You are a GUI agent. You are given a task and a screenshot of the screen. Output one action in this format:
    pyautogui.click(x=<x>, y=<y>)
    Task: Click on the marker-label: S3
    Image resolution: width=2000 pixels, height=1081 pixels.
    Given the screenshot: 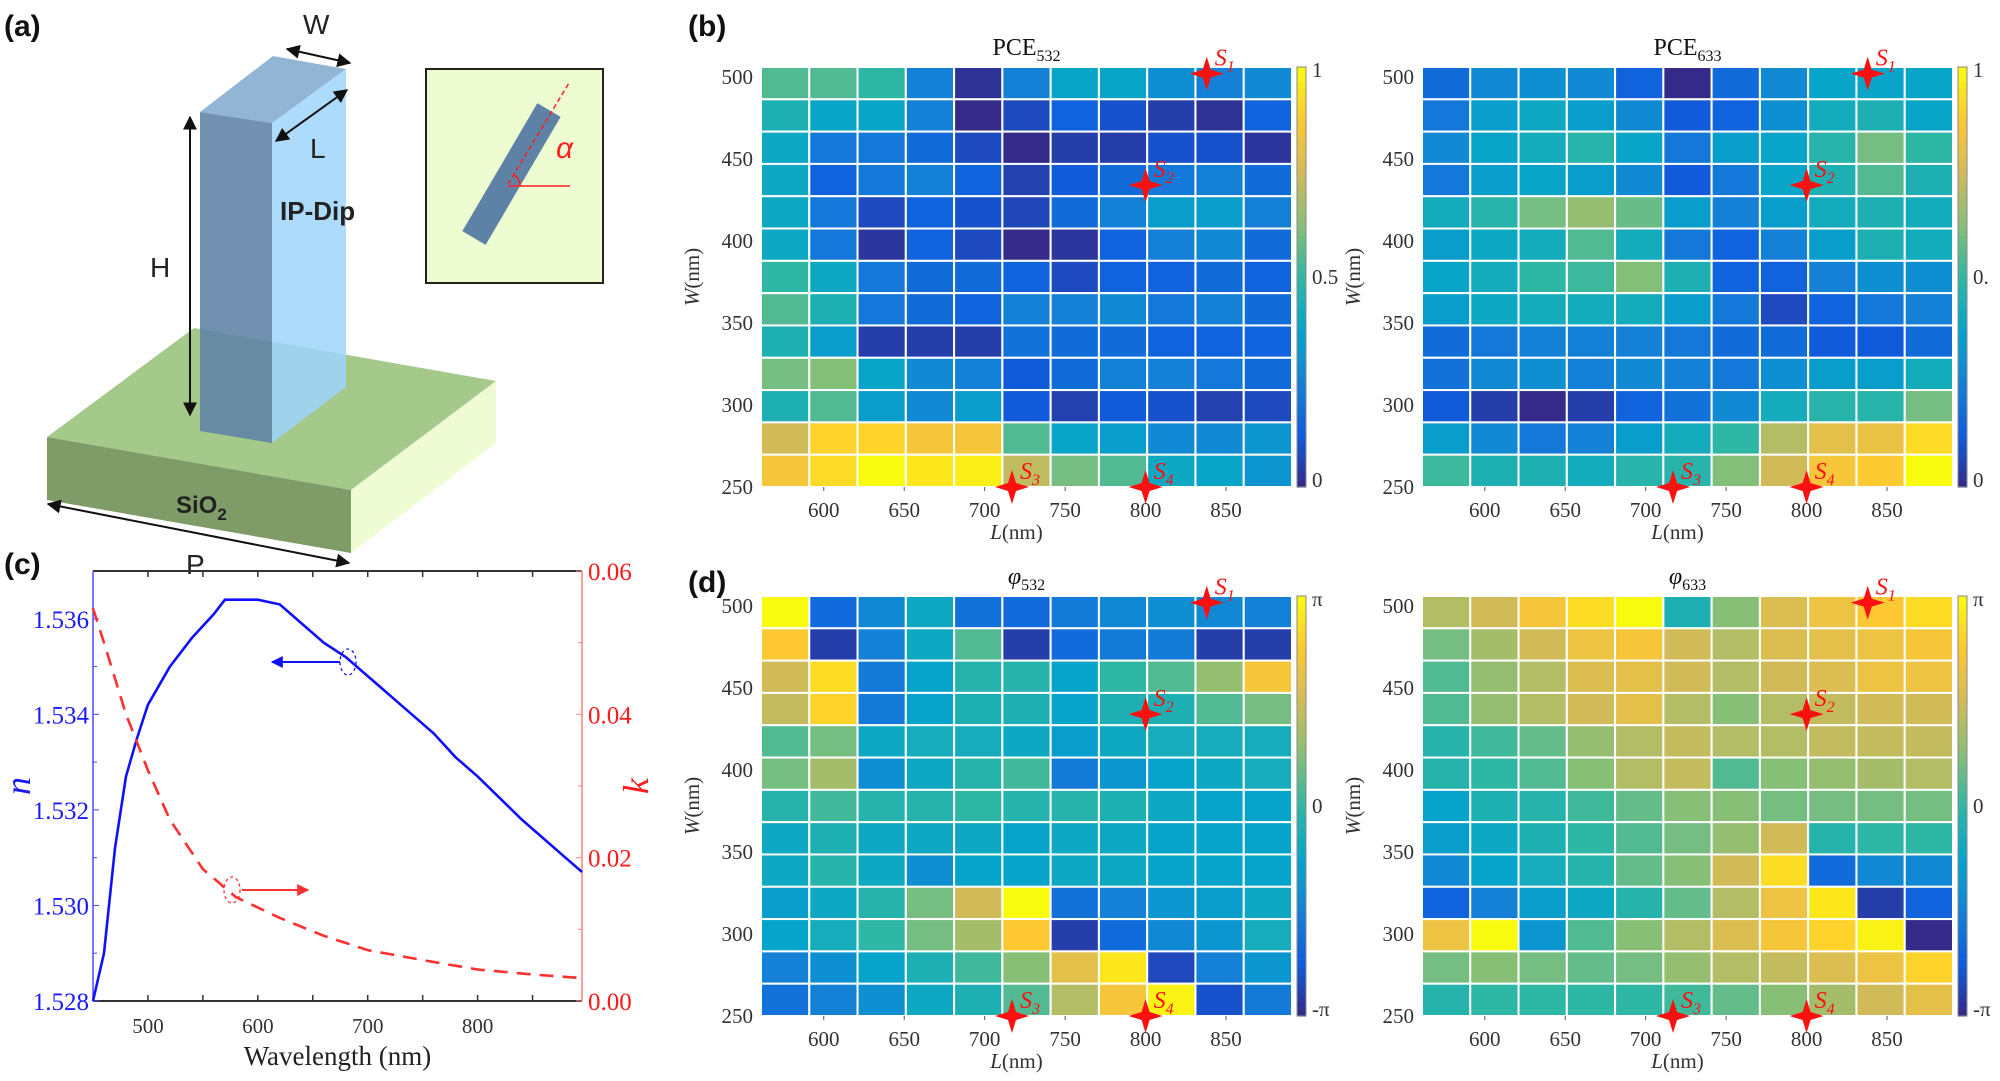 What is the action you would take?
    pyautogui.click(x=1030, y=474)
    